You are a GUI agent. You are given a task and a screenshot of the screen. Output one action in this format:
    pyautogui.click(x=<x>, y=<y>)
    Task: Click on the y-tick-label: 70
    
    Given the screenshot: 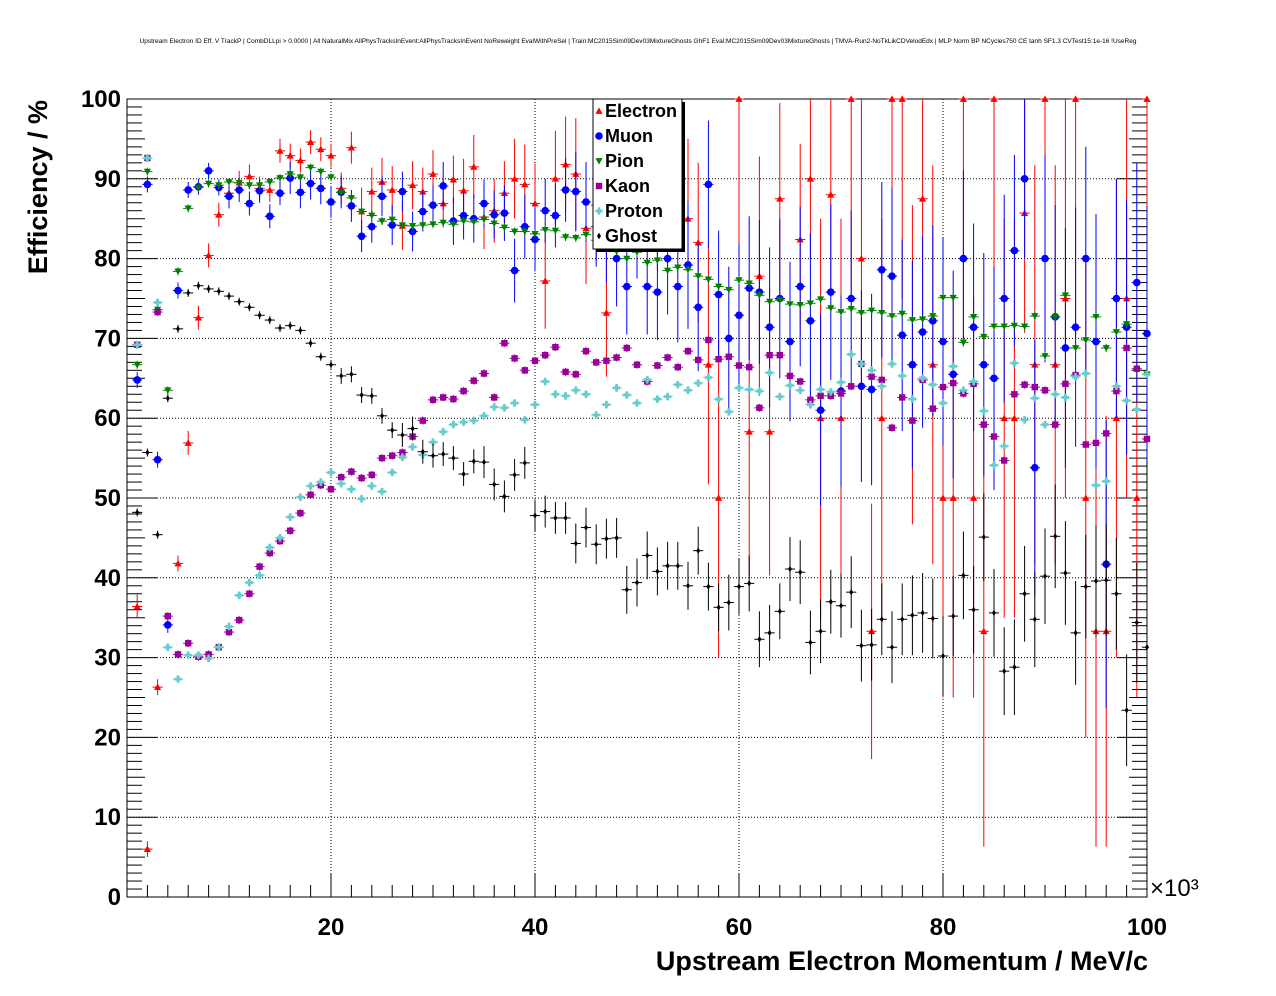 What is the action you would take?
    pyautogui.click(x=107, y=338)
    